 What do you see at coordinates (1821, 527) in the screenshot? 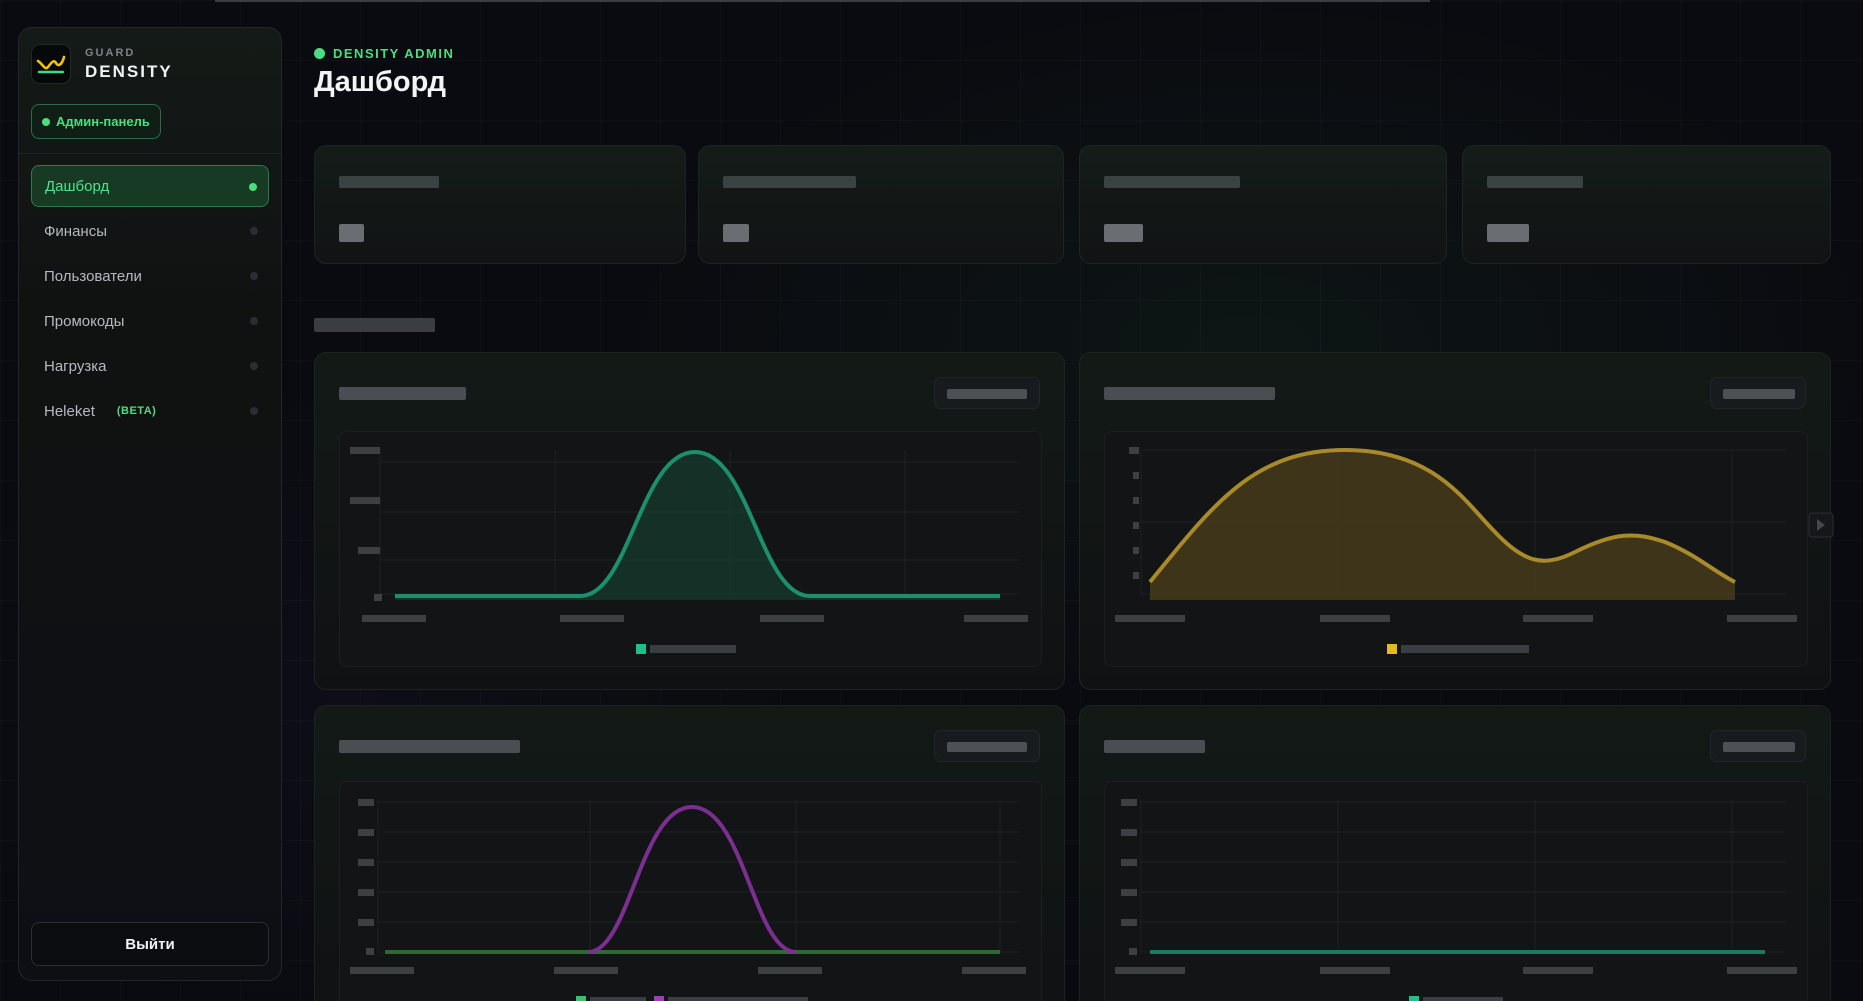
I see `scroll-arrow-icon` at bounding box center [1821, 527].